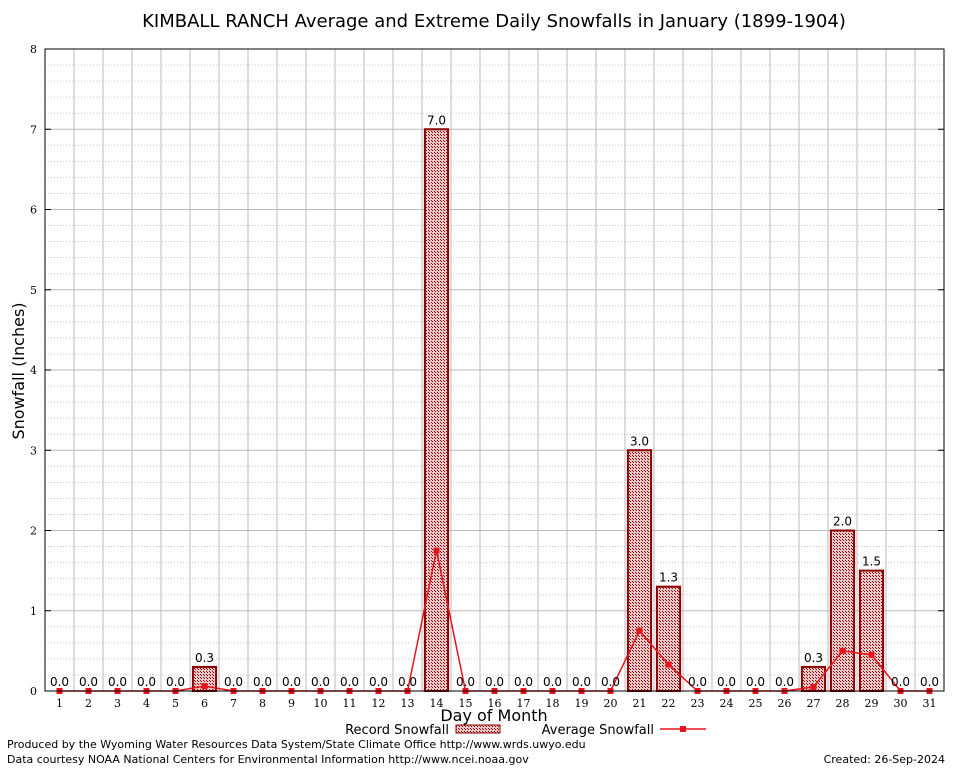  What do you see at coordinates (18, 370) in the screenshot?
I see `y-axis-label: Snowfall (Inches)` at bounding box center [18, 370].